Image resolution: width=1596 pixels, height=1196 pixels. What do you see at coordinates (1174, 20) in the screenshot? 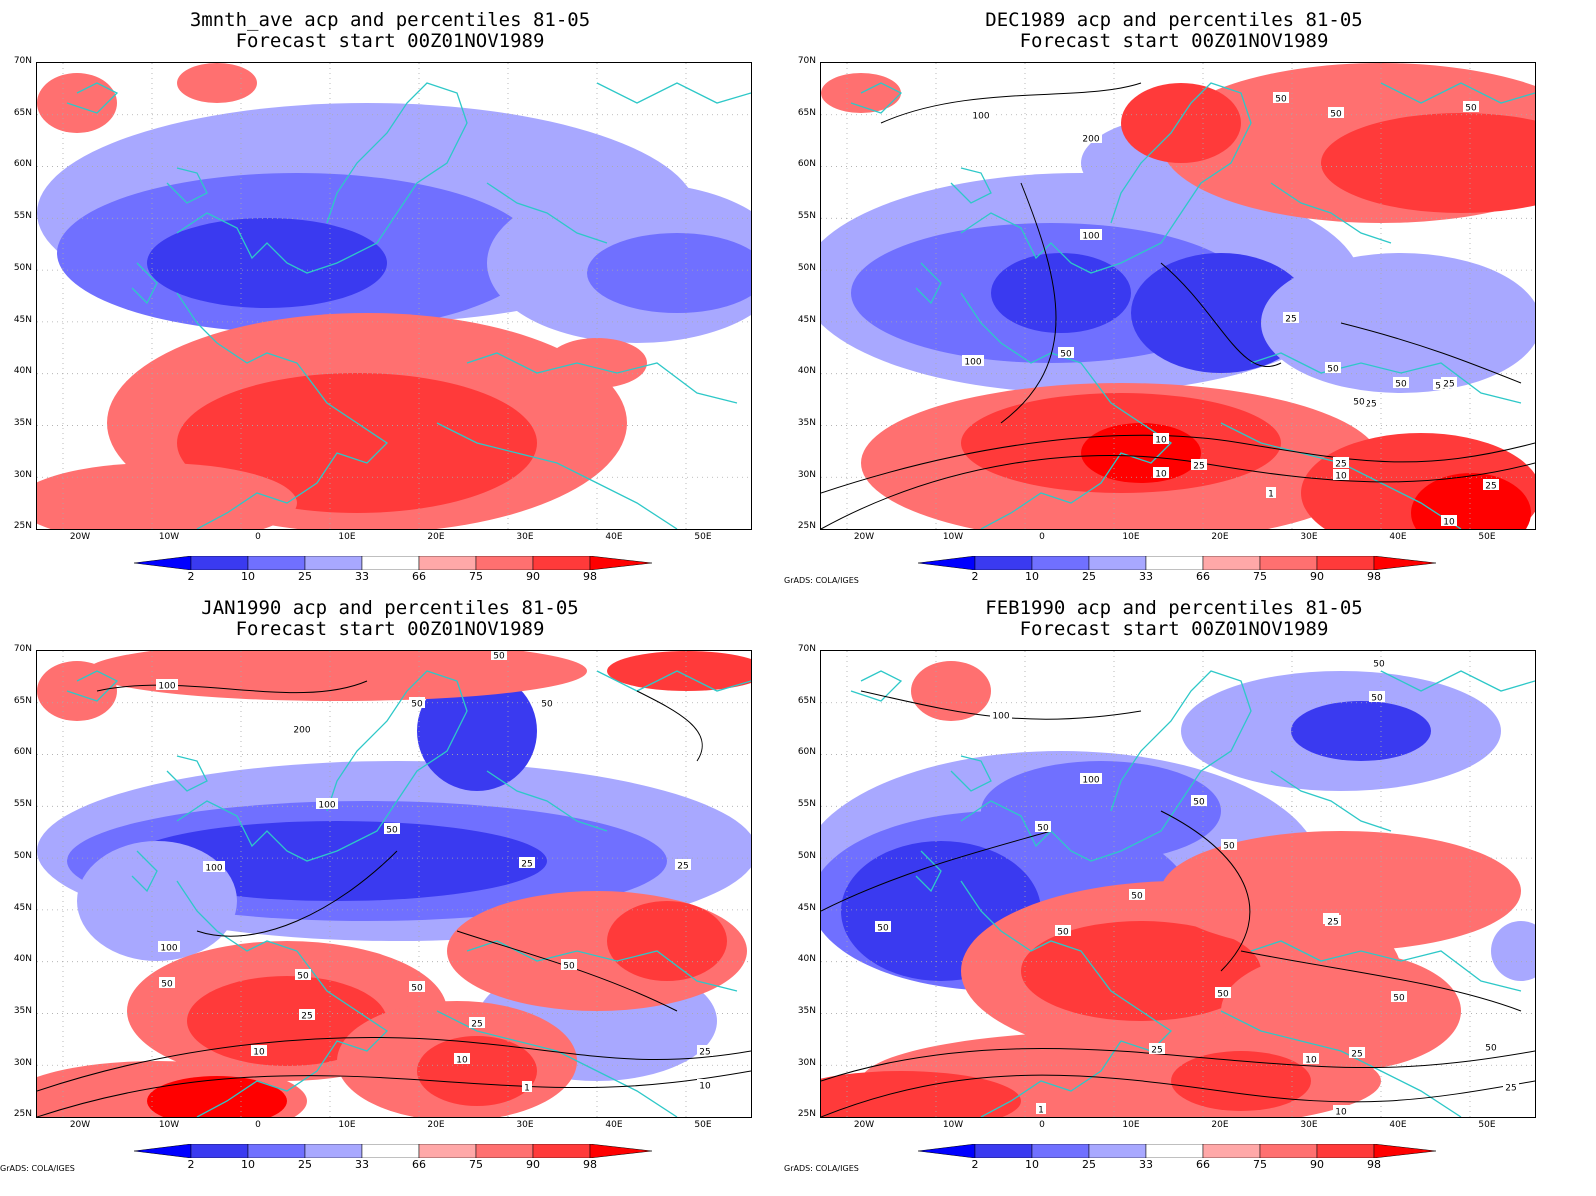
I see `panel-title: DEC1989 acp and percentiles 81-05` at bounding box center [1174, 20].